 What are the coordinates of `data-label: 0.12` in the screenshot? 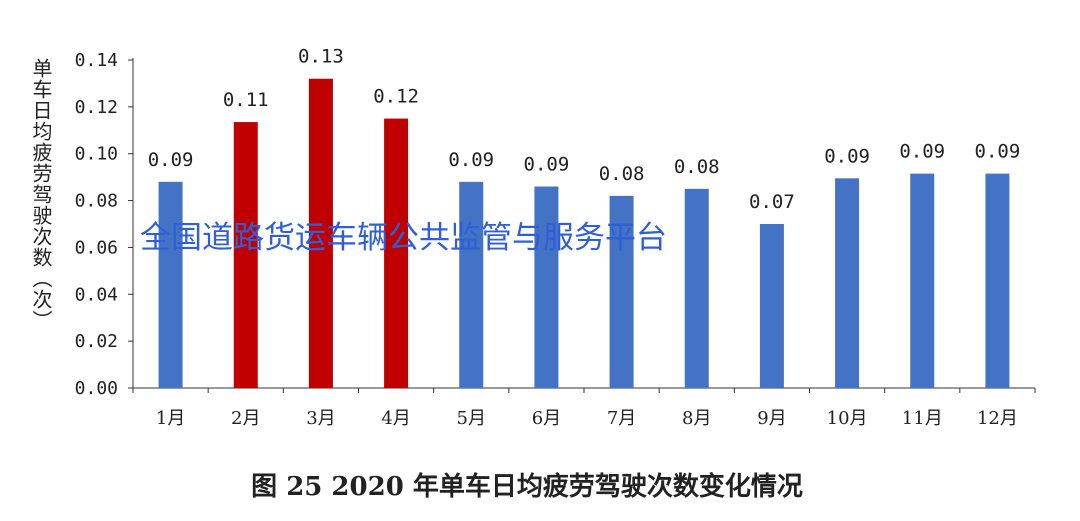 It's located at (396, 97).